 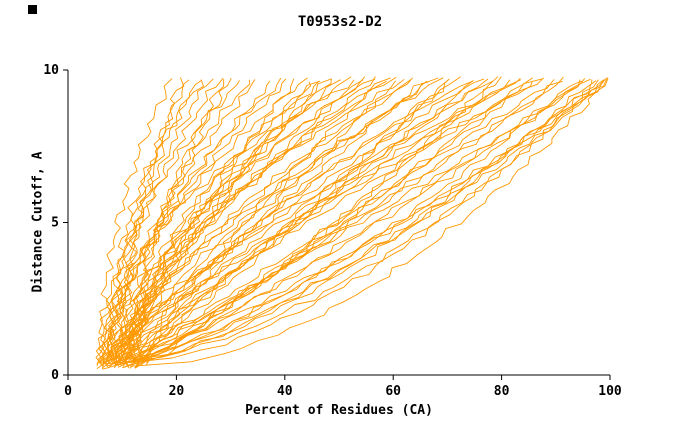 I want to click on x-tick-label: 100, so click(x=610, y=391).